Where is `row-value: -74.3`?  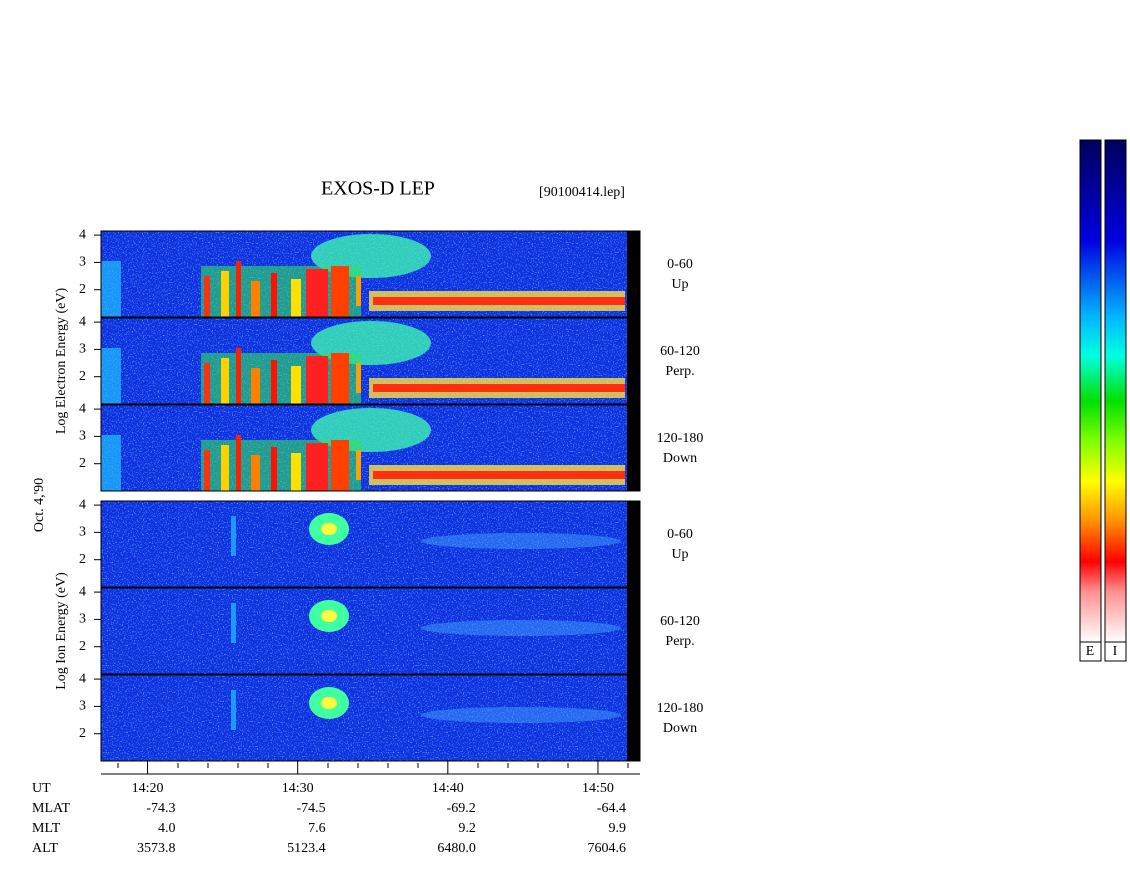 row-value: -74.3 is located at coordinates (160, 808).